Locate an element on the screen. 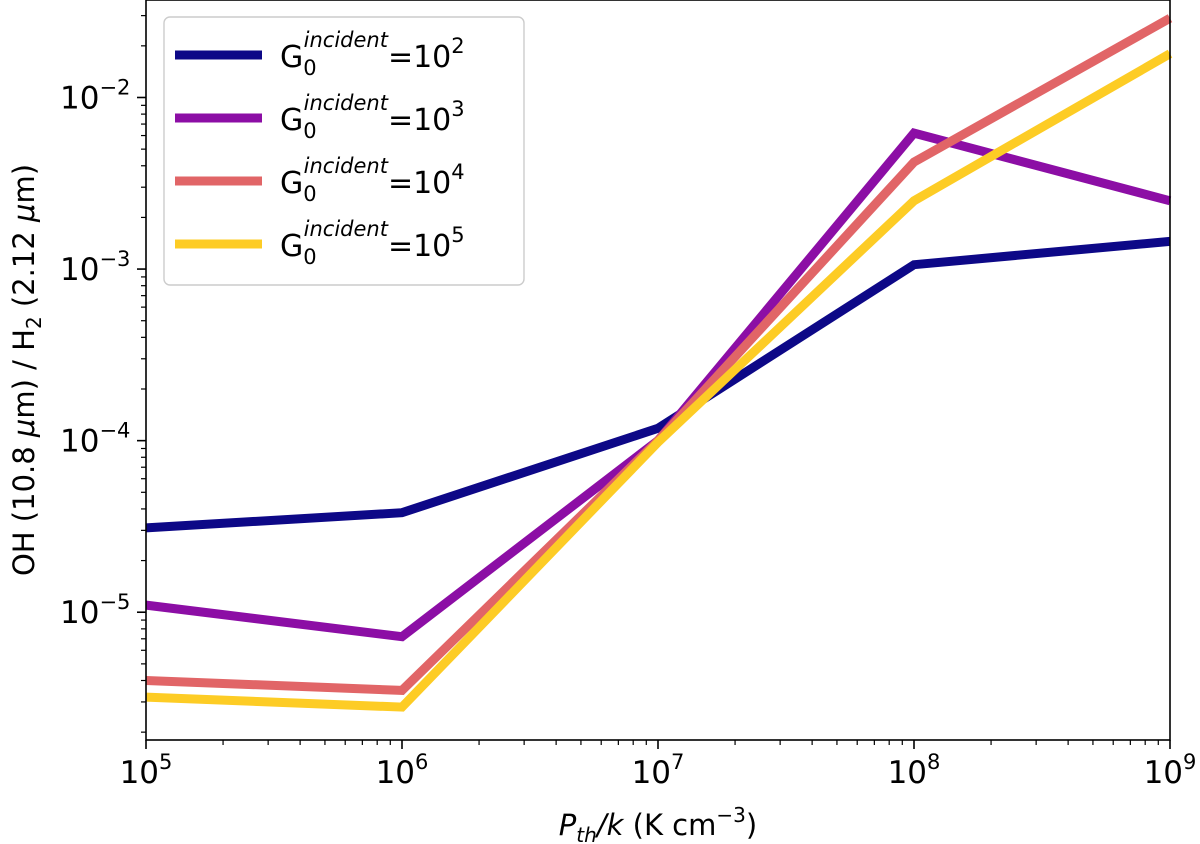 Image resolution: width=1200 pixels, height=844 pixels. legend-item: G0incident=103 is located at coordinates (320, 117).